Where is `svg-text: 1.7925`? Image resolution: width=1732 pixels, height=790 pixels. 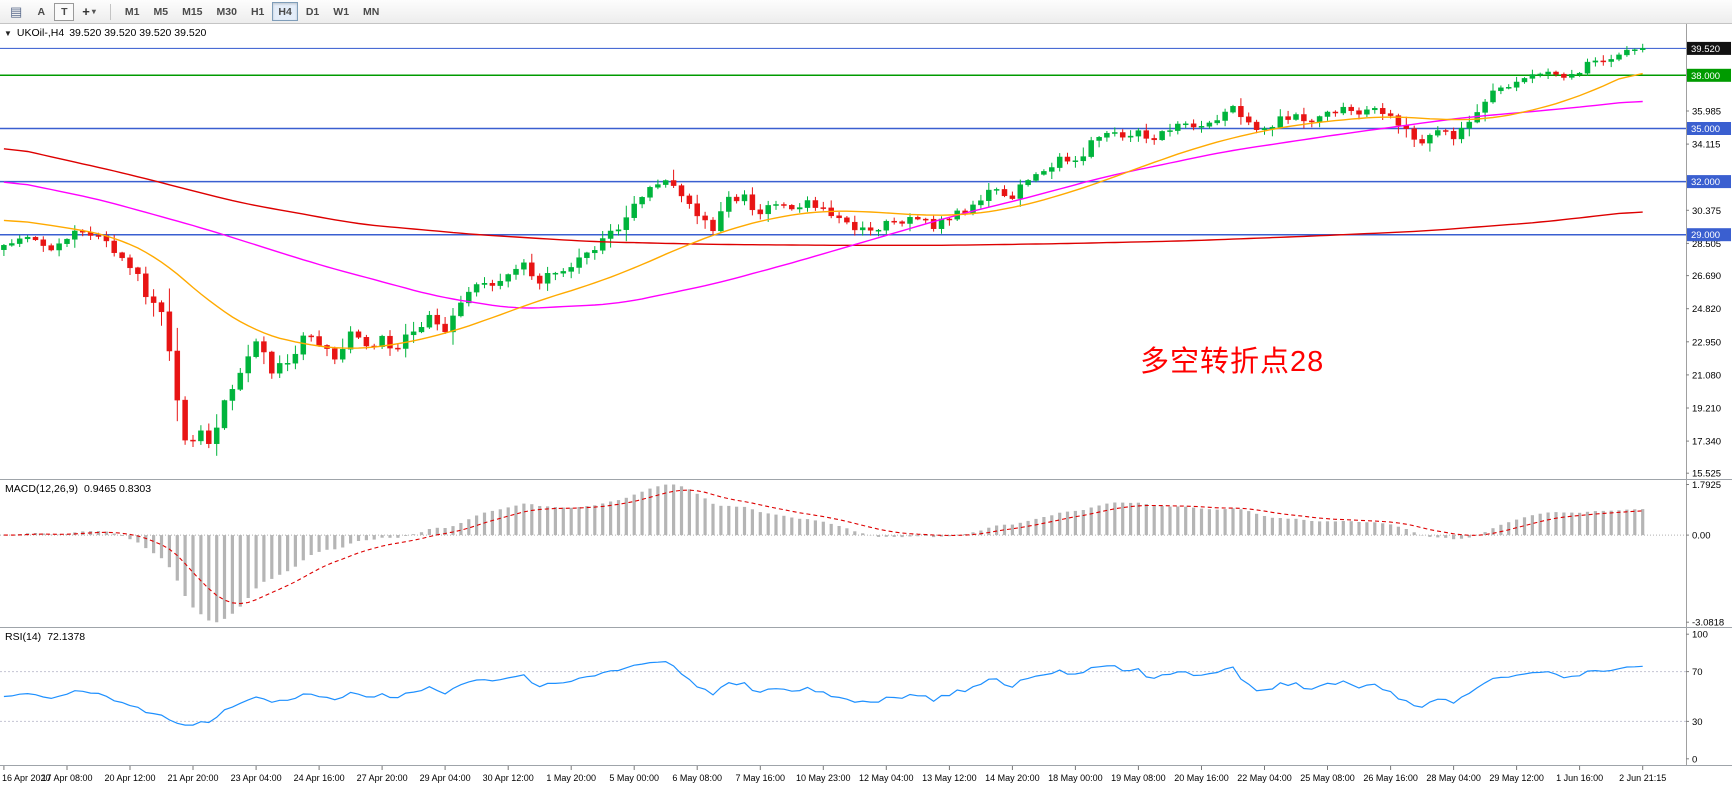 svg-text: 1.7925 is located at coordinates (1706, 485).